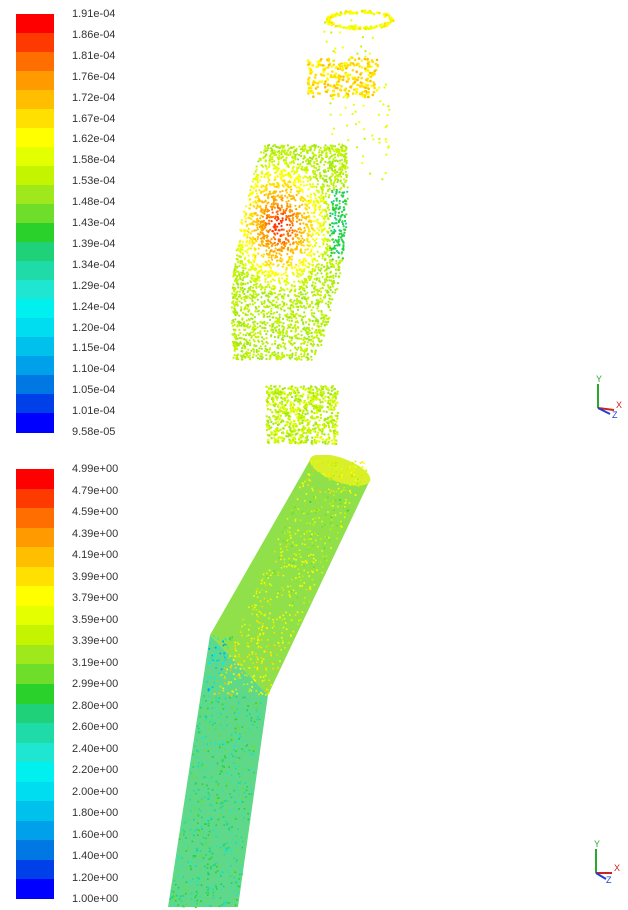 The width and height of the screenshot is (628, 910). I want to click on legend-tick-label: 1.76e-04, so click(94, 76).